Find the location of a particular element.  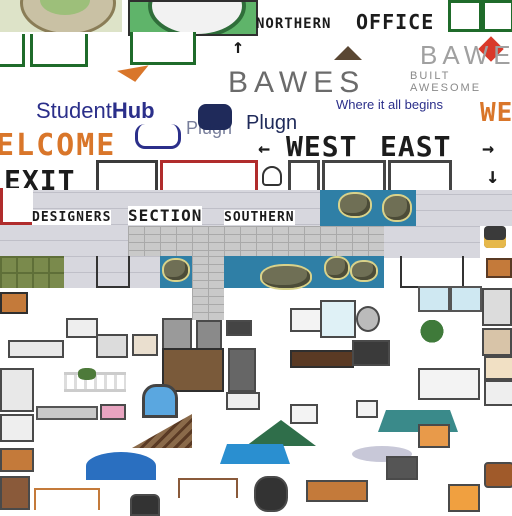

lounge-table is located at coordinates (67, 413).